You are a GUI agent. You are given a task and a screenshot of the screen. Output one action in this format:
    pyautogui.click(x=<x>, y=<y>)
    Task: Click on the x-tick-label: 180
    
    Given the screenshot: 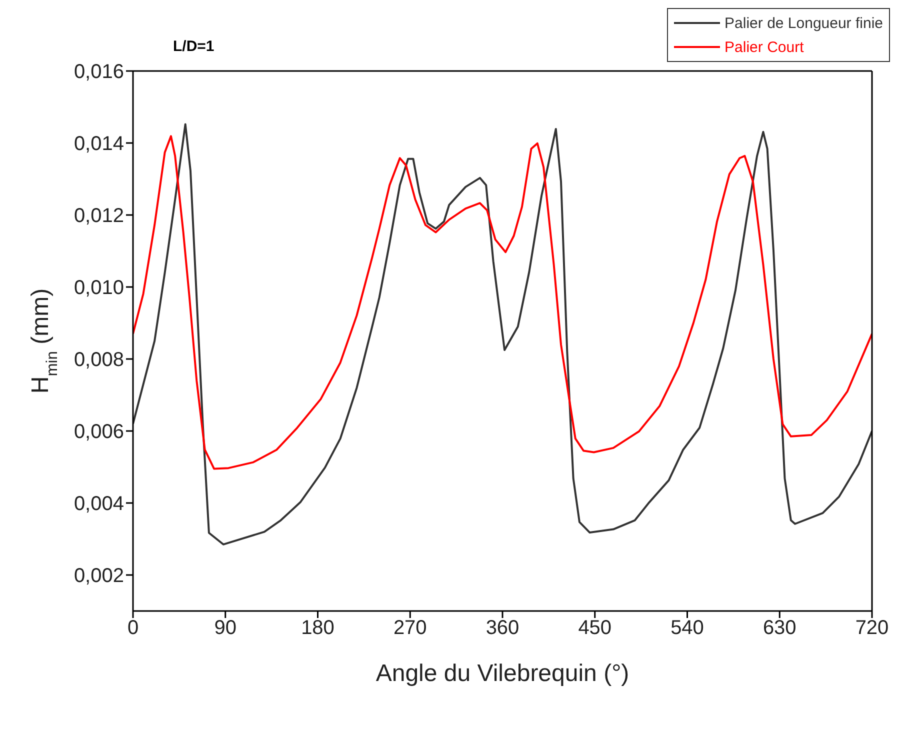 What is the action you would take?
    pyautogui.click(x=317, y=628)
    